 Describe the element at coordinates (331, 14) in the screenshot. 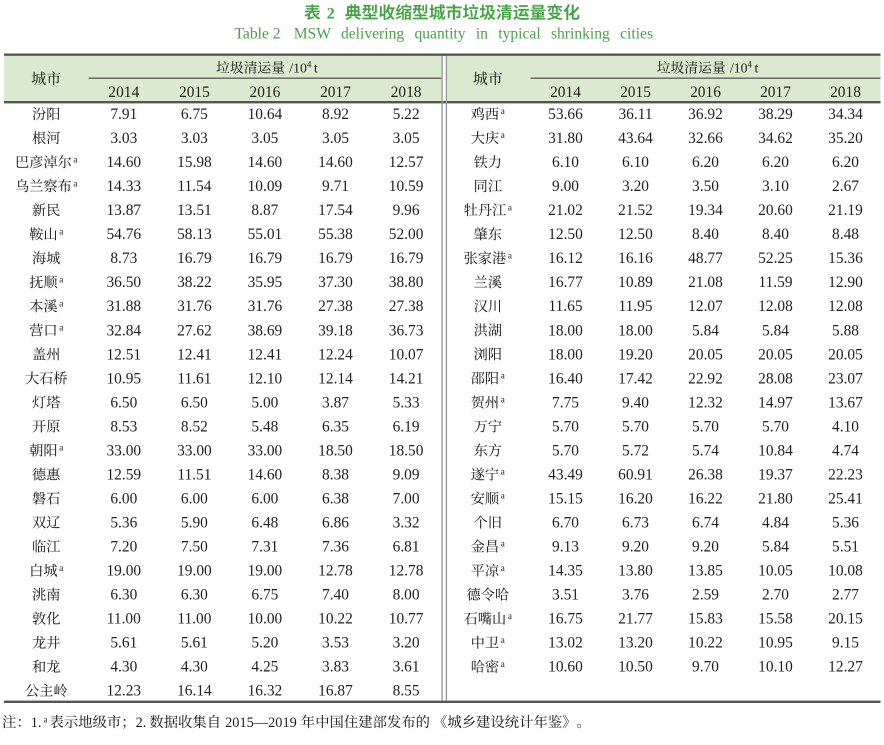

I see `svg-text: 2` at that location.